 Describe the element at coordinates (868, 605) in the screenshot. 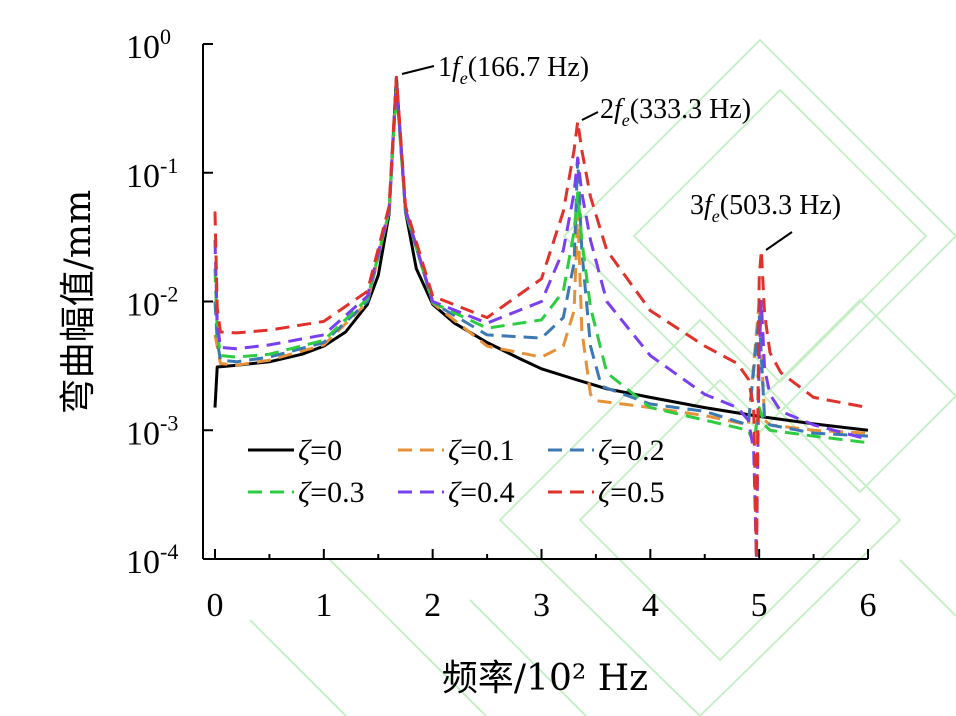

I see `x-tick-label: 6` at that location.